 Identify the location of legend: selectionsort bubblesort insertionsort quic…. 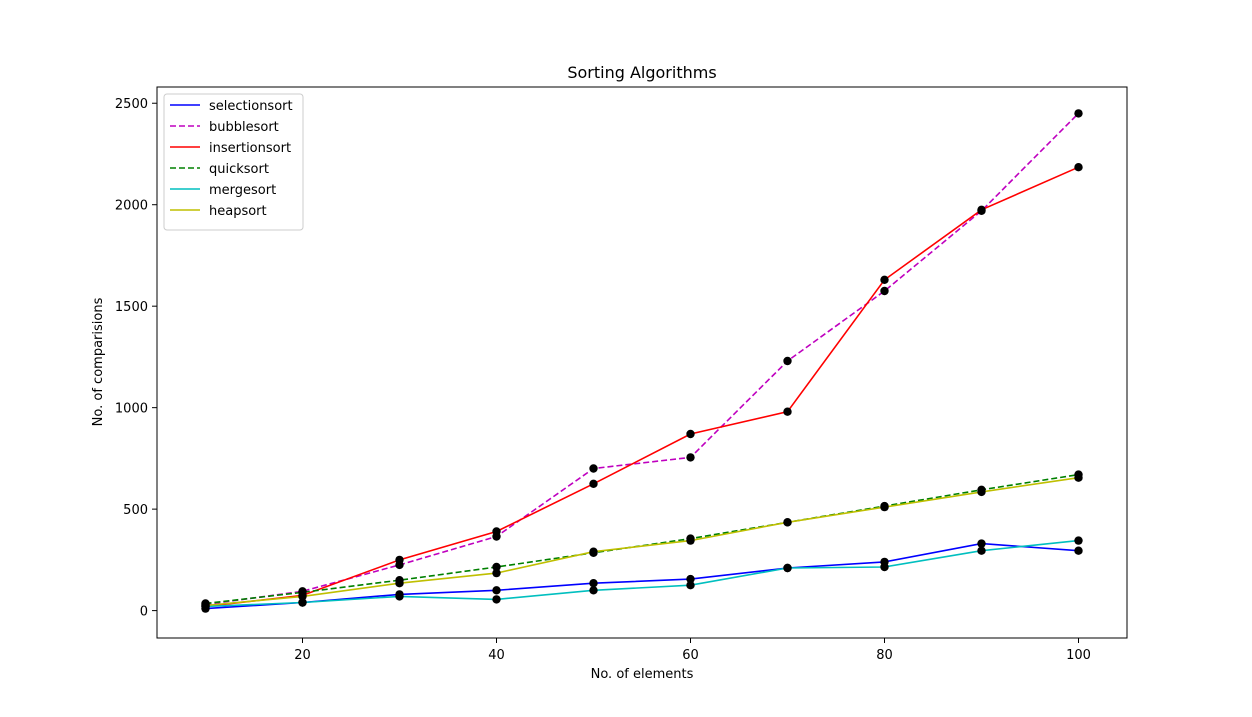
(233, 162).